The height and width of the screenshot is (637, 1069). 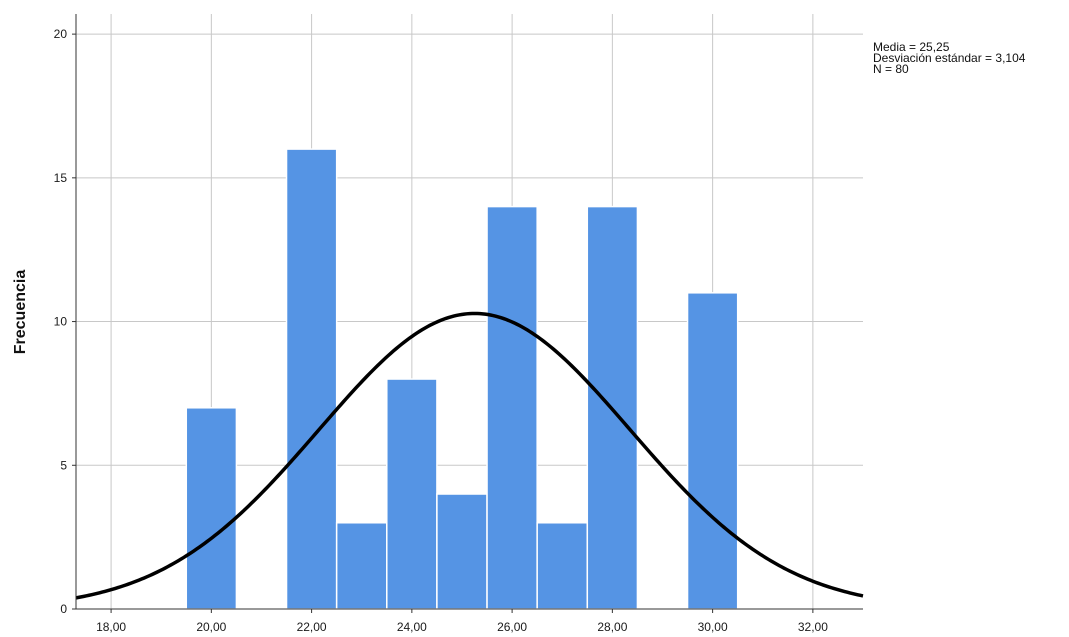 What do you see at coordinates (412, 627) in the screenshot?
I see `x-tick-label: 24,00` at bounding box center [412, 627].